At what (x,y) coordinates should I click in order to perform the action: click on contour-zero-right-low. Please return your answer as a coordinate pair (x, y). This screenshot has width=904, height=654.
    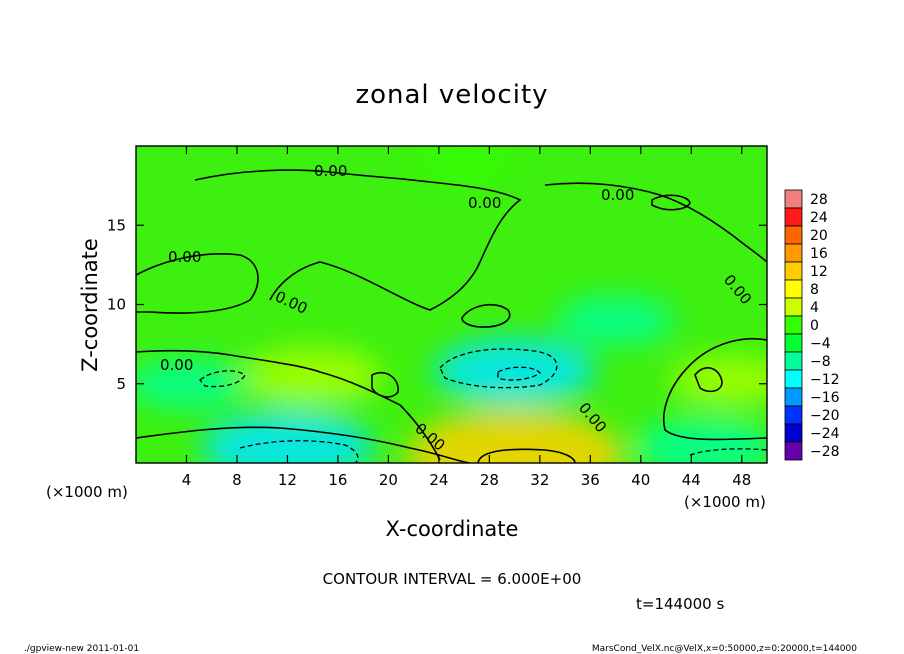
    Looking at the image, I should click on (715, 389).